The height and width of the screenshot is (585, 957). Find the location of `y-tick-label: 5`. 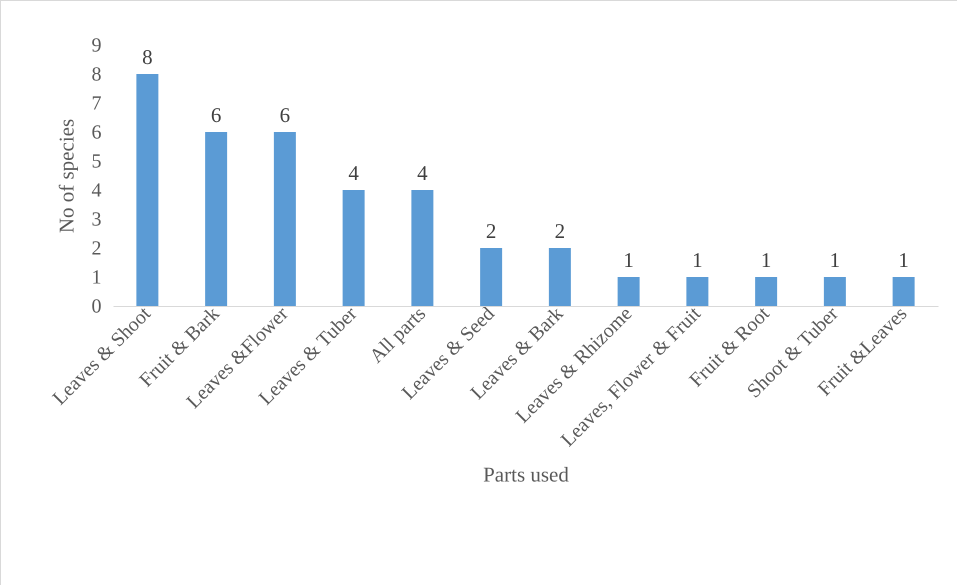

y-tick-label: 5 is located at coordinates (97, 161).